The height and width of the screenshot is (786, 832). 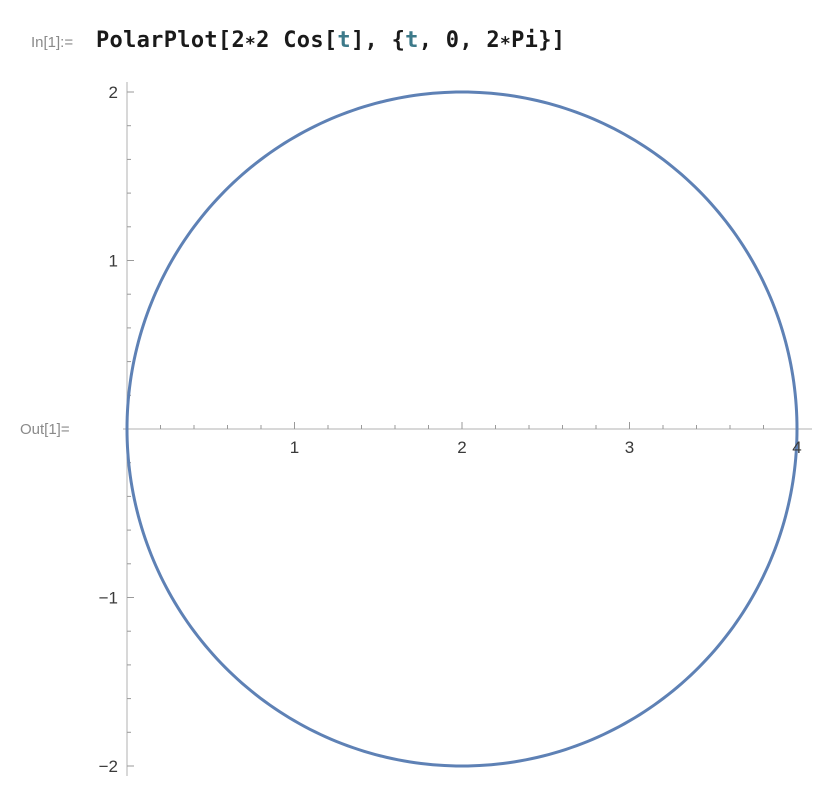 What do you see at coordinates (108, 766) in the screenshot?
I see `y-tick-label: −2` at bounding box center [108, 766].